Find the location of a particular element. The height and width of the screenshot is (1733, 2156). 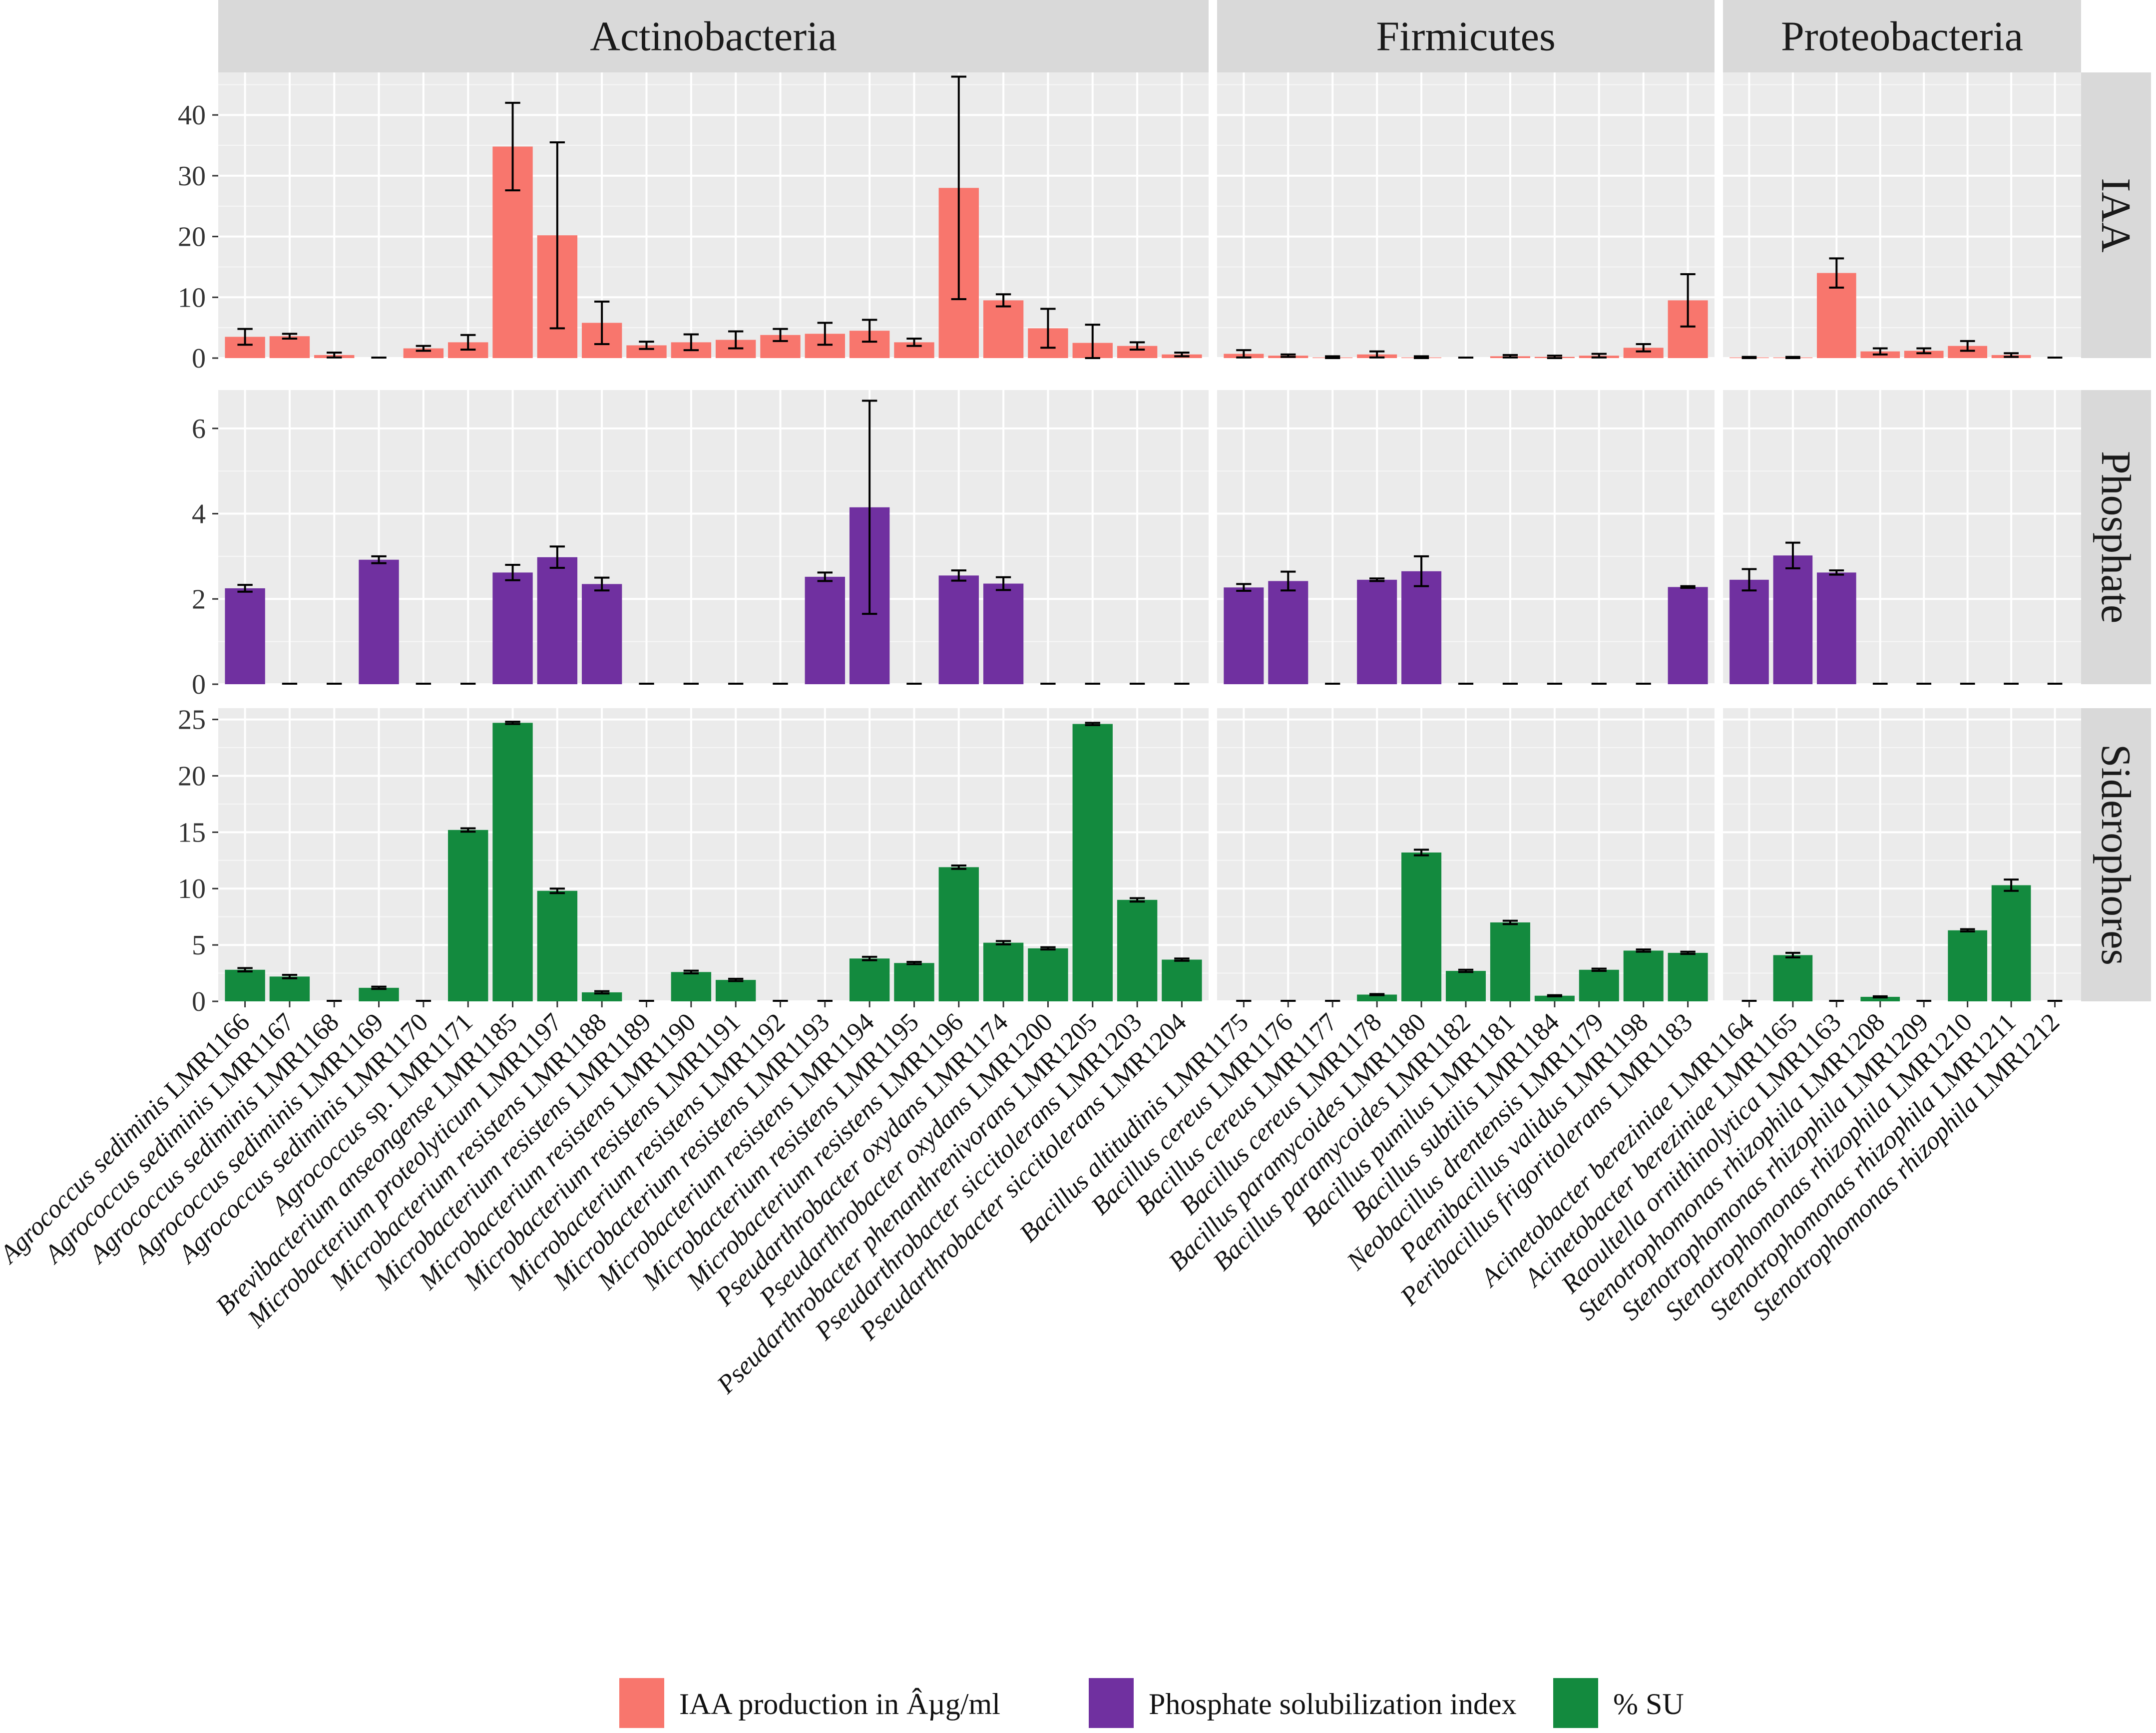

bar-siderophores-lmr1179 is located at coordinates (1599, 985).